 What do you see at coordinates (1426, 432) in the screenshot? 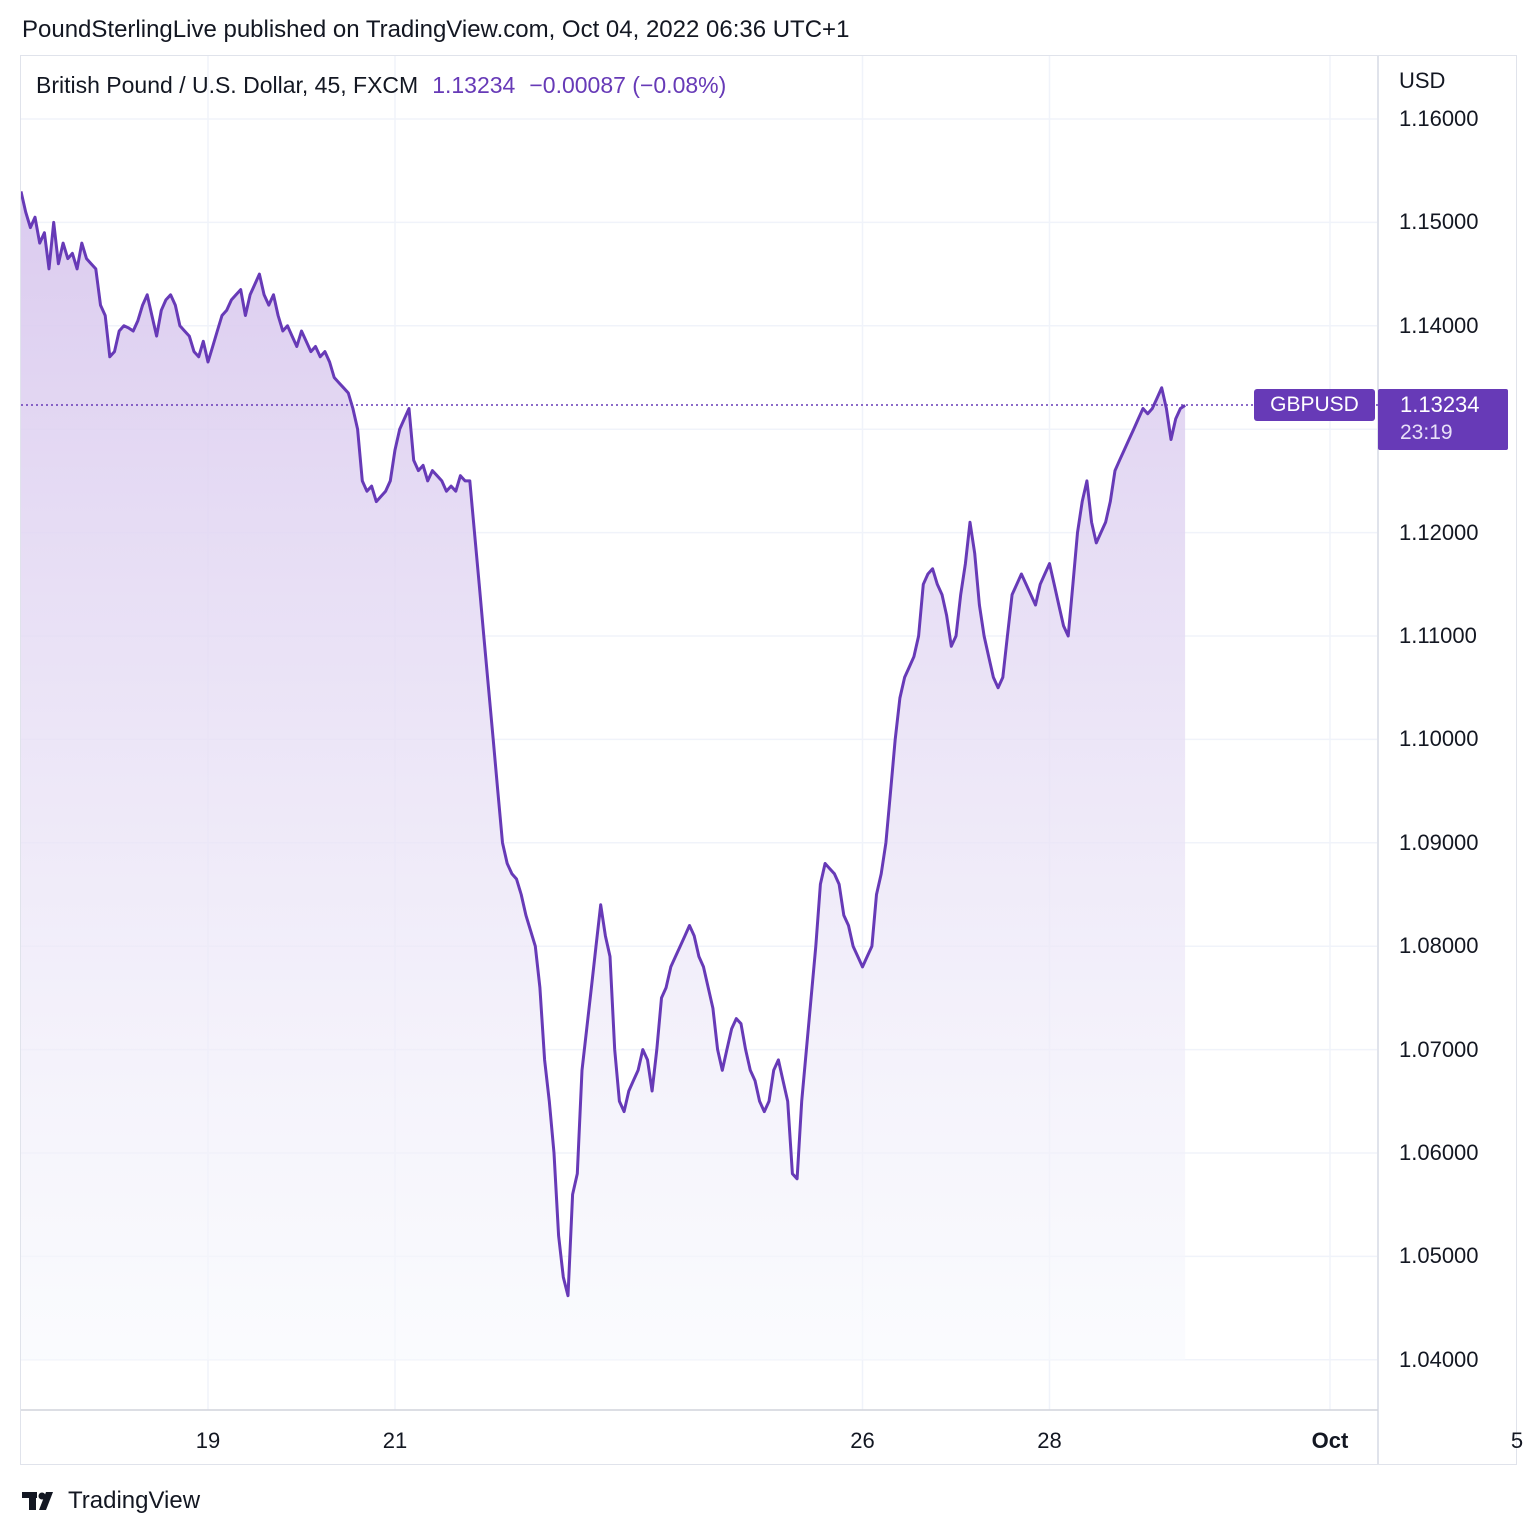
I see `bar-countdown: 23:19` at bounding box center [1426, 432].